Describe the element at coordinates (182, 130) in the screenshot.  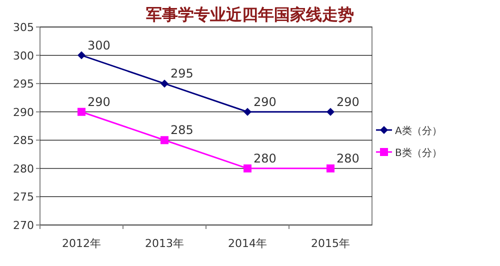
I see `data-label: 285` at that location.